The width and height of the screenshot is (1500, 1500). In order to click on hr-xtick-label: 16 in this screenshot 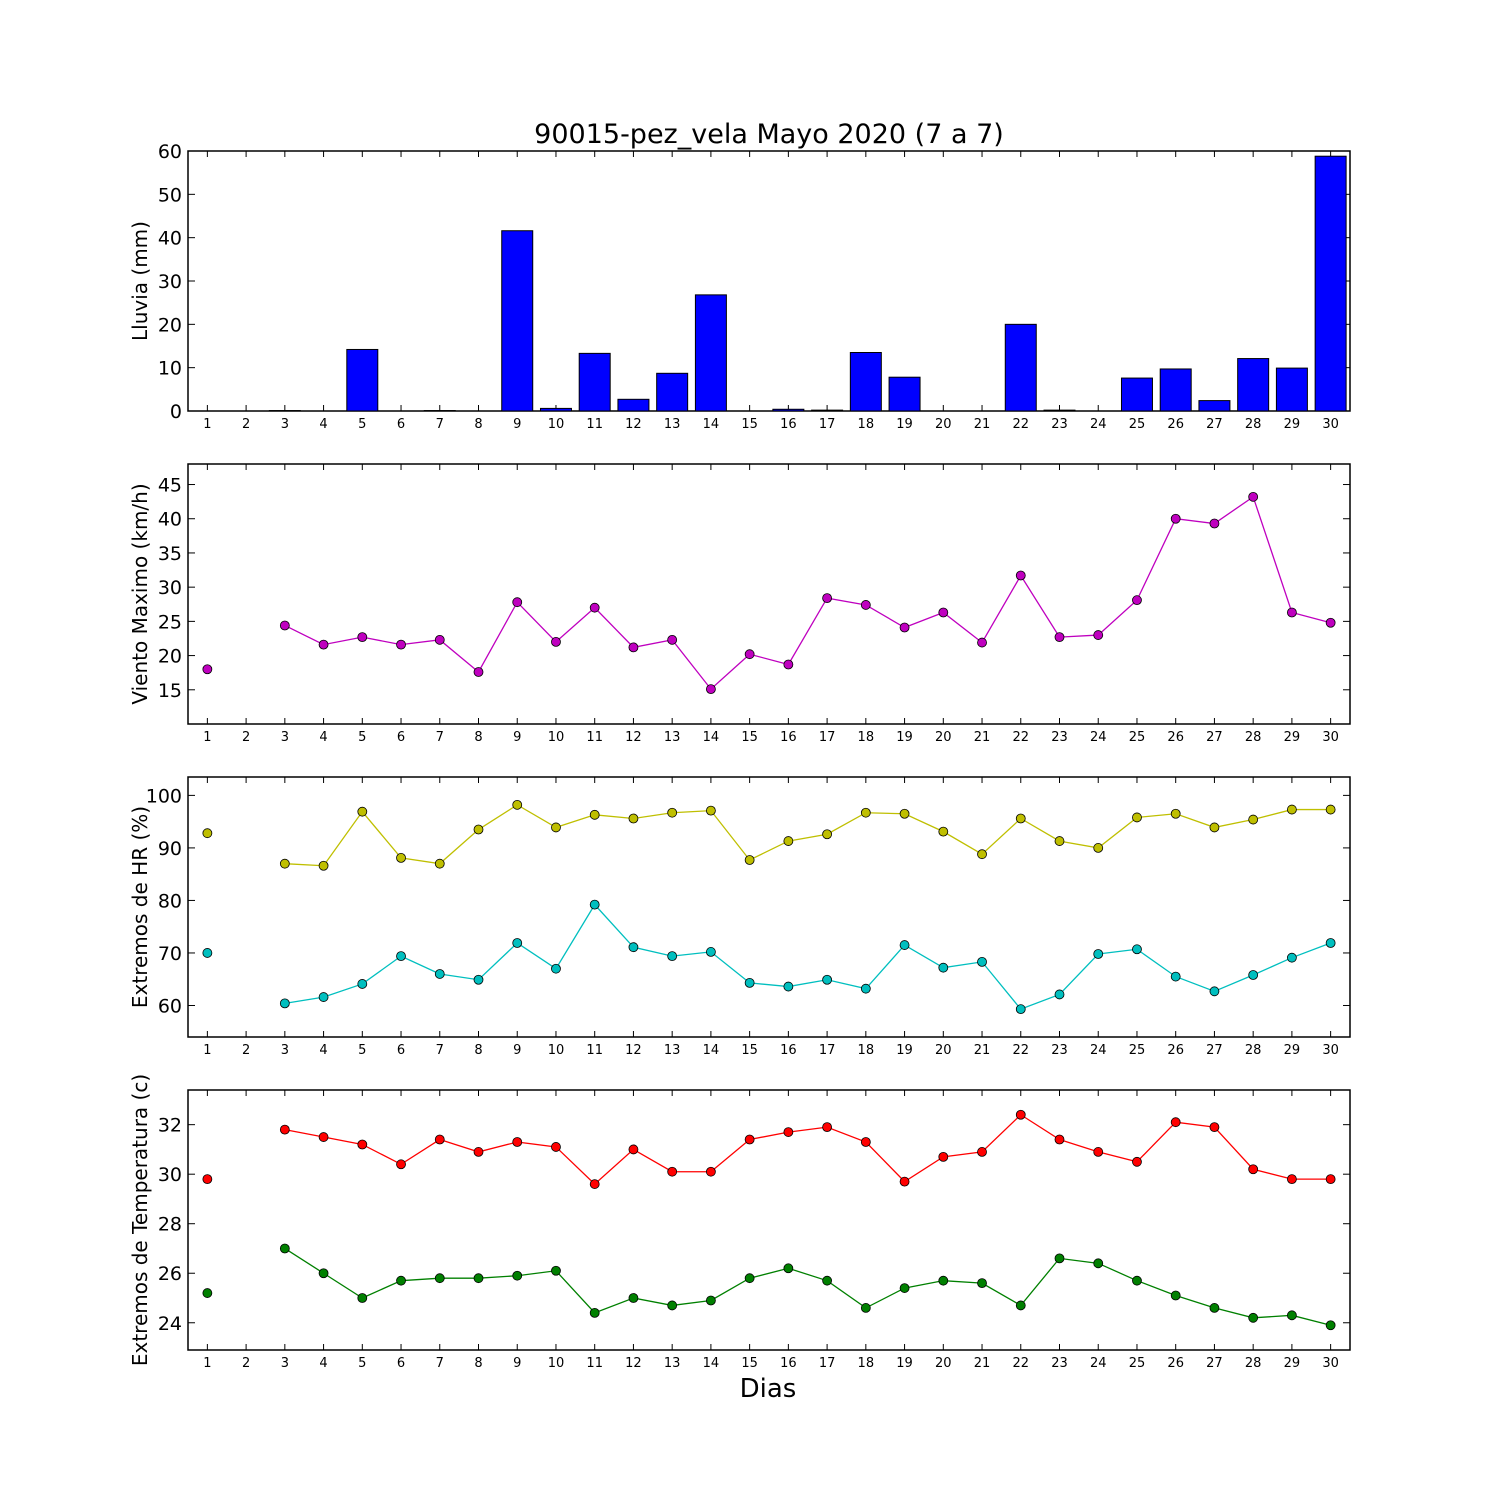, I will do `click(788, 1050)`.